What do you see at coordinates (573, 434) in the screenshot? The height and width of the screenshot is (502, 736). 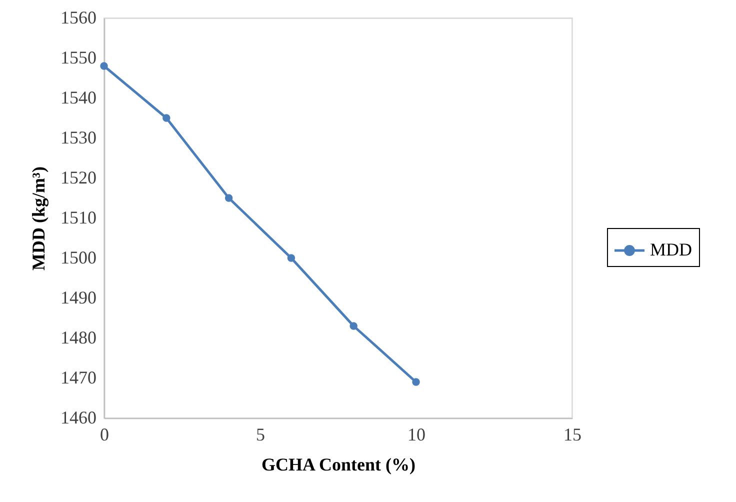 I see `x-tick-label: 15` at bounding box center [573, 434].